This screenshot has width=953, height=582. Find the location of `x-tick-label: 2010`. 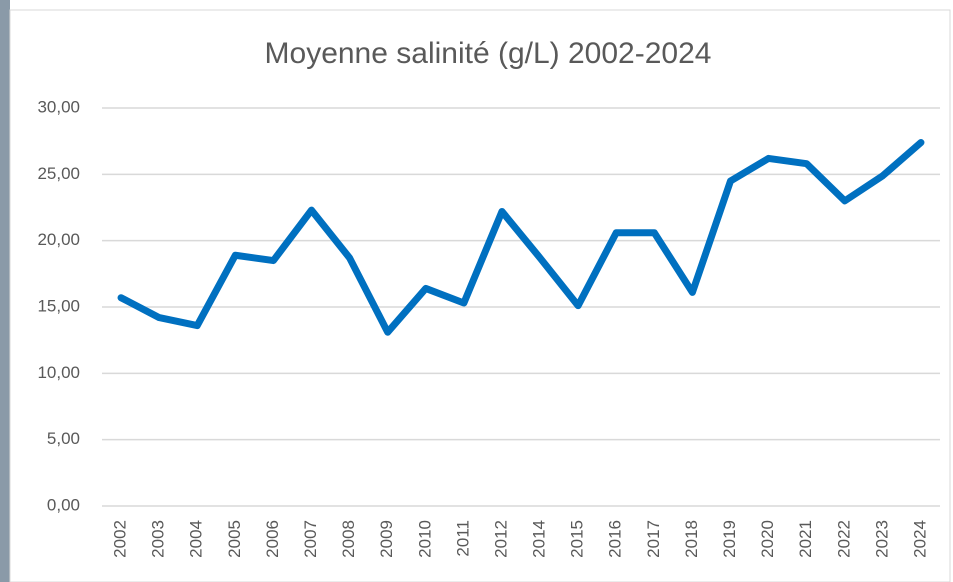

x-tick-label: 2010 is located at coordinates (424, 539).